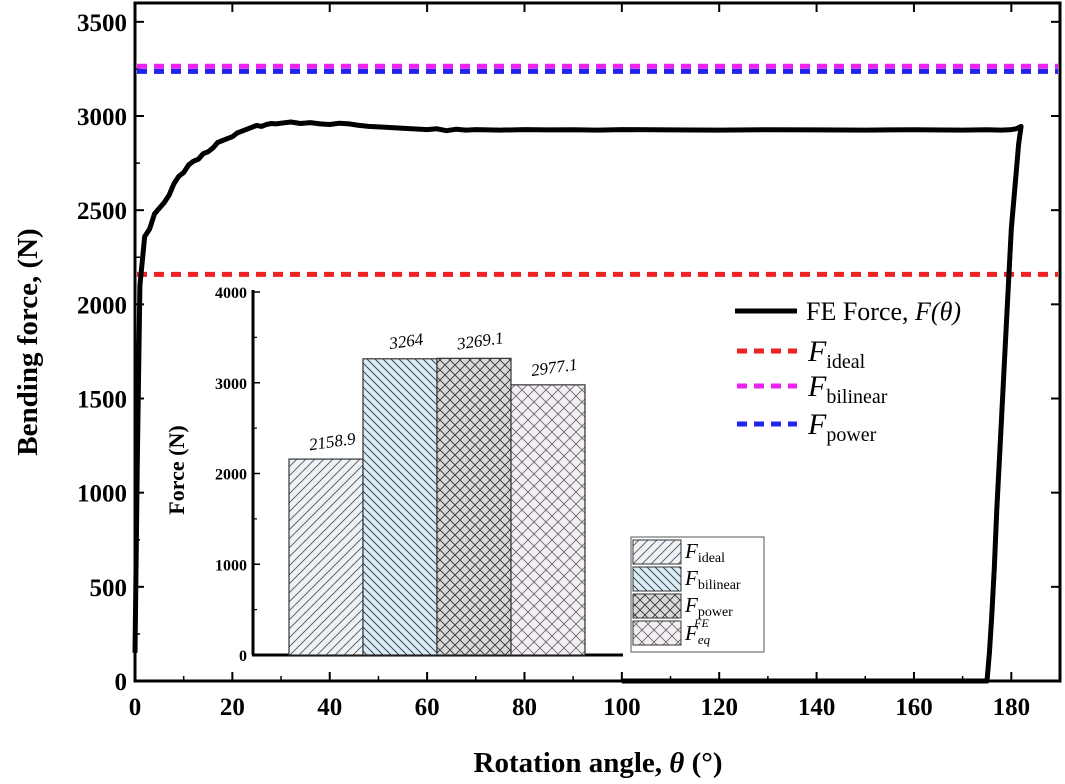  What do you see at coordinates (817, 707) in the screenshot?
I see `x-tick-label: 140` at bounding box center [817, 707].